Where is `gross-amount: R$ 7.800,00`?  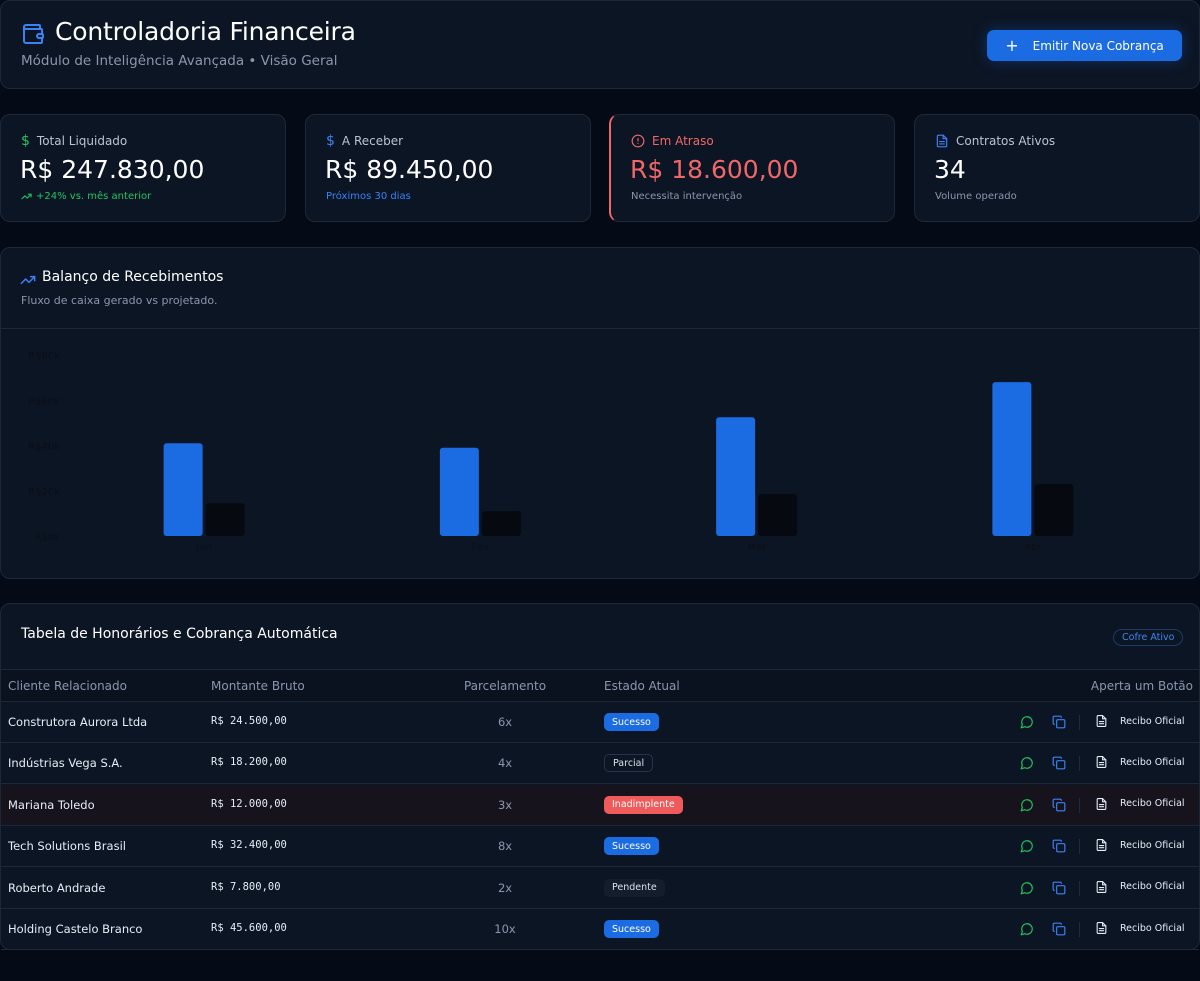 gross-amount: R$ 7.800,00 is located at coordinates (246, 886).